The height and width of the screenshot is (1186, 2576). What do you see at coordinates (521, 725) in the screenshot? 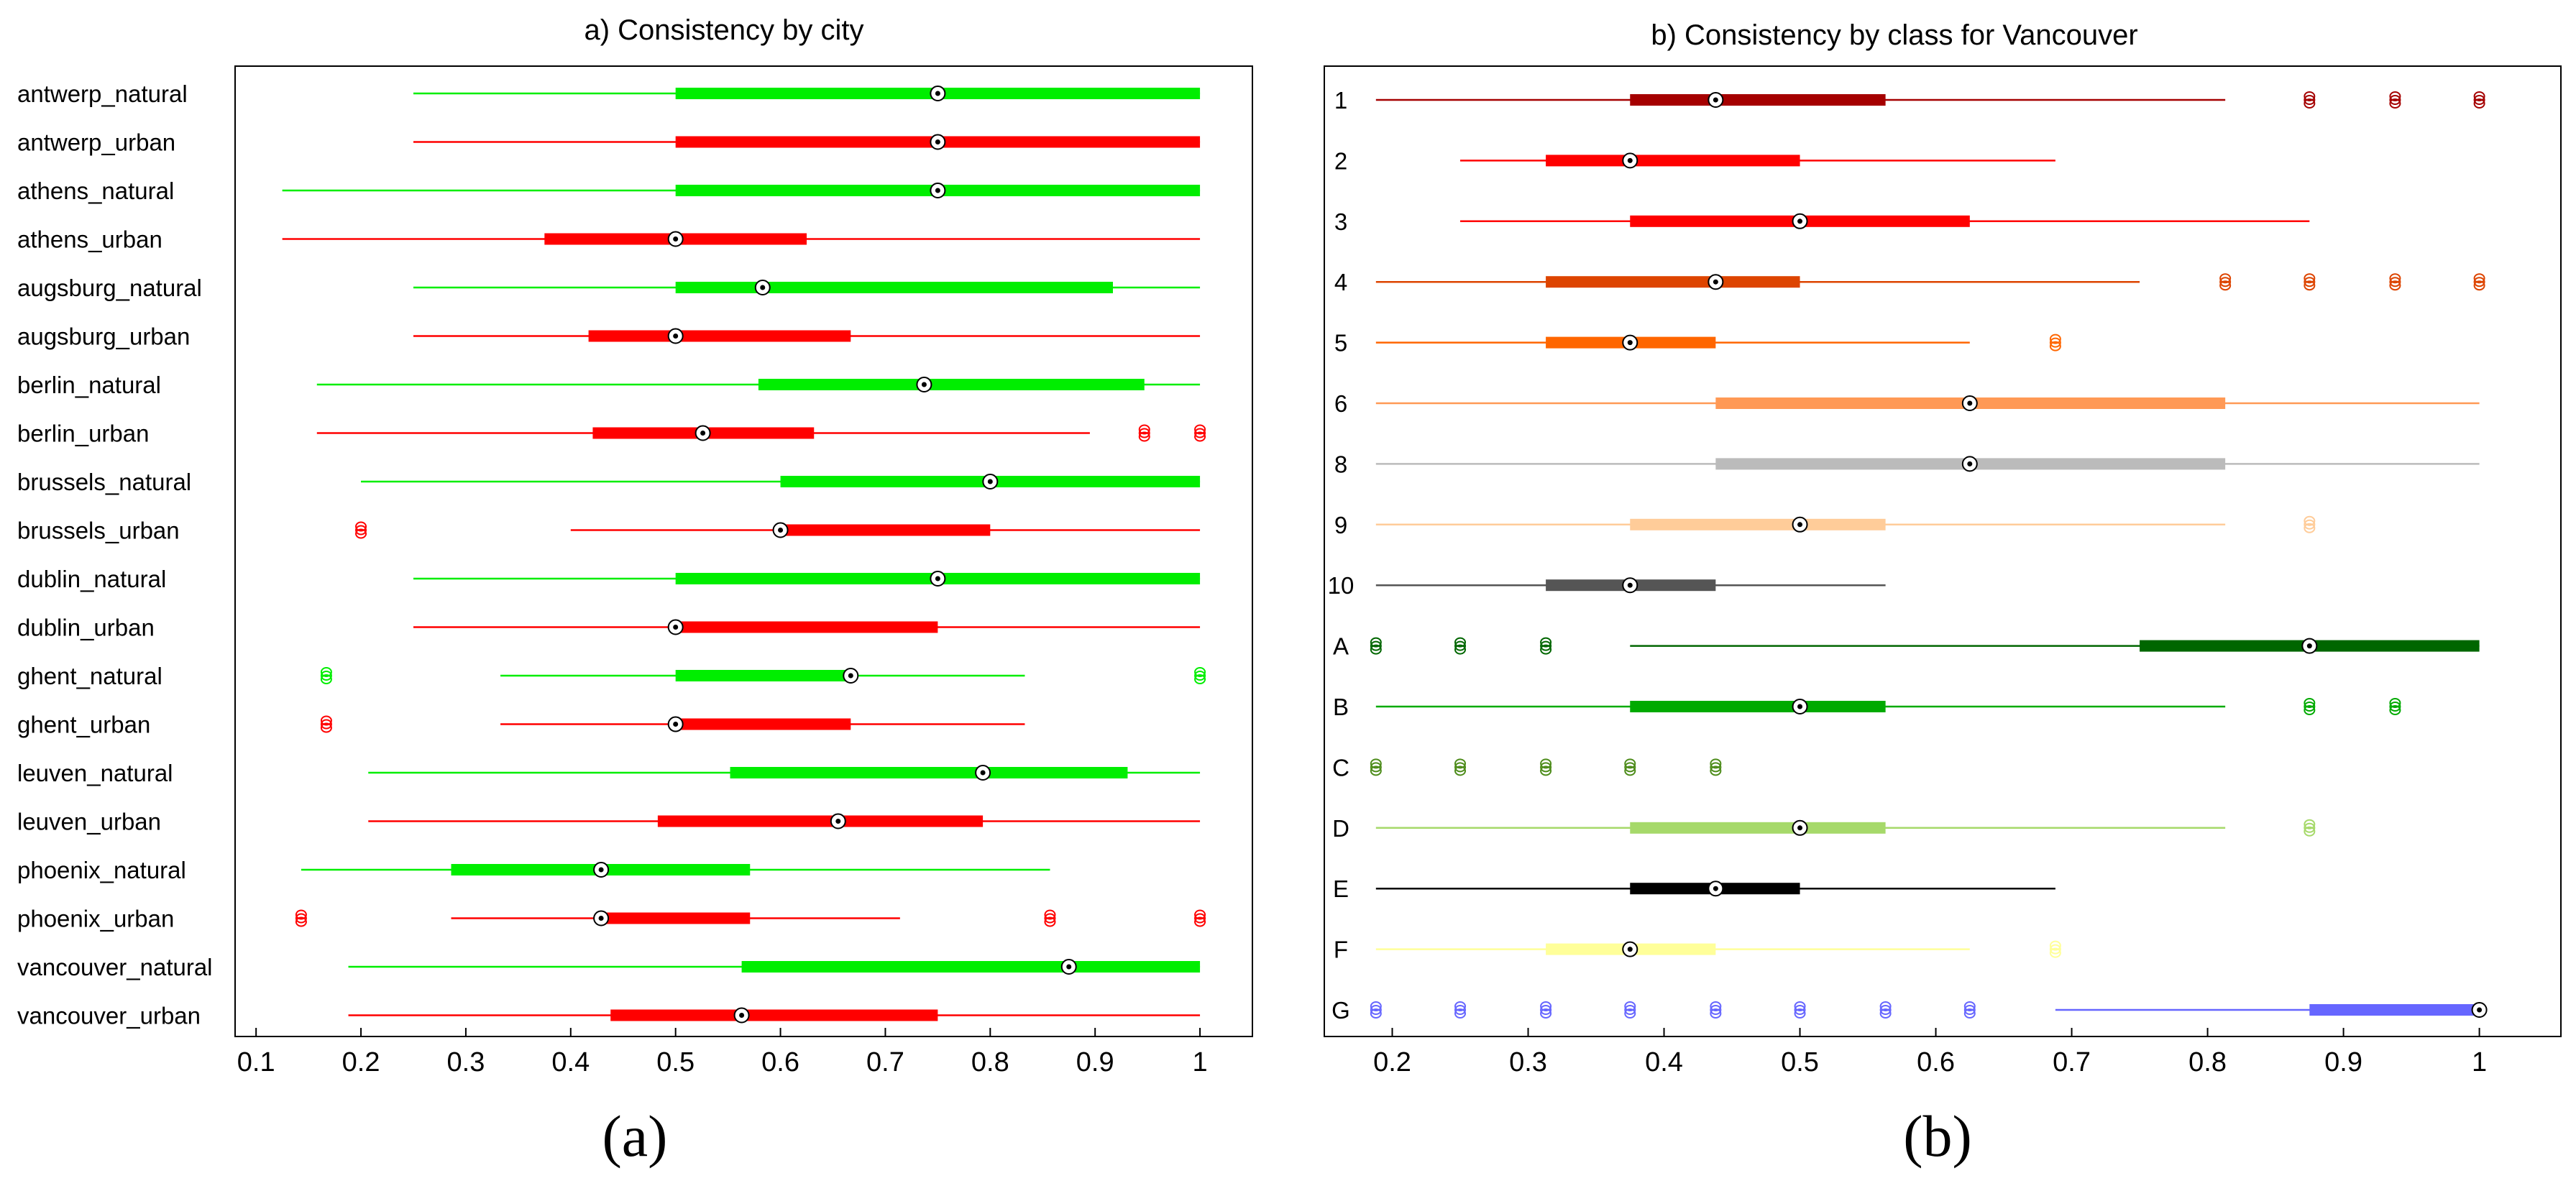
I see `a-row: ghent_urban` at bounding box center [521, 725].